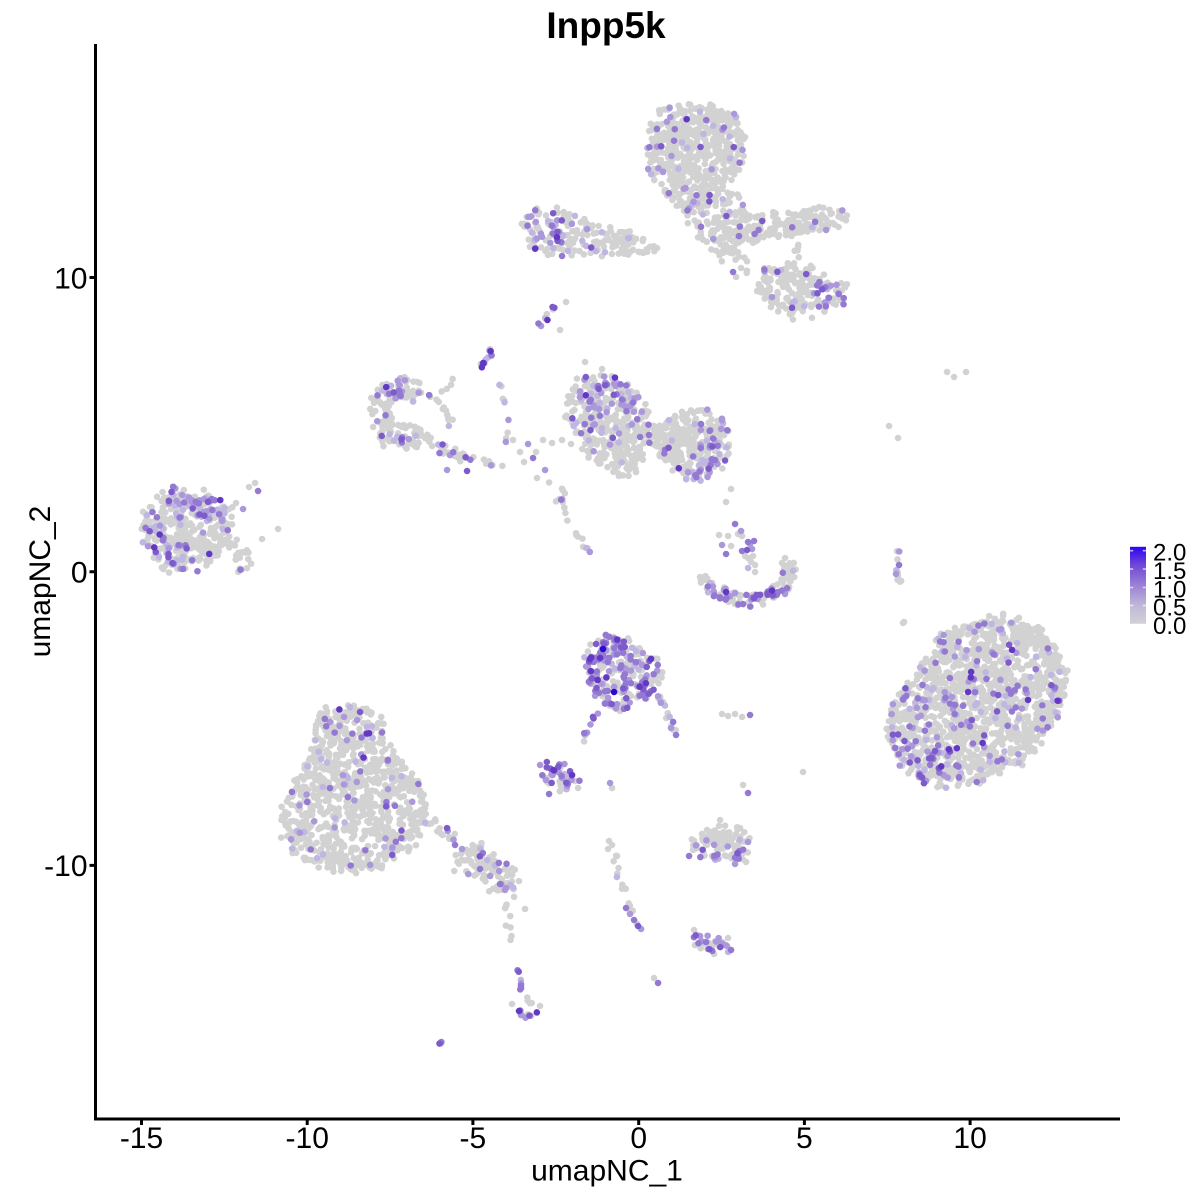 The height and width of the screenshot is (1200, 1200). Describe the element at coordinates (40, 582) in the screenshot. I see `svg-text: umapNC_2` at that location.